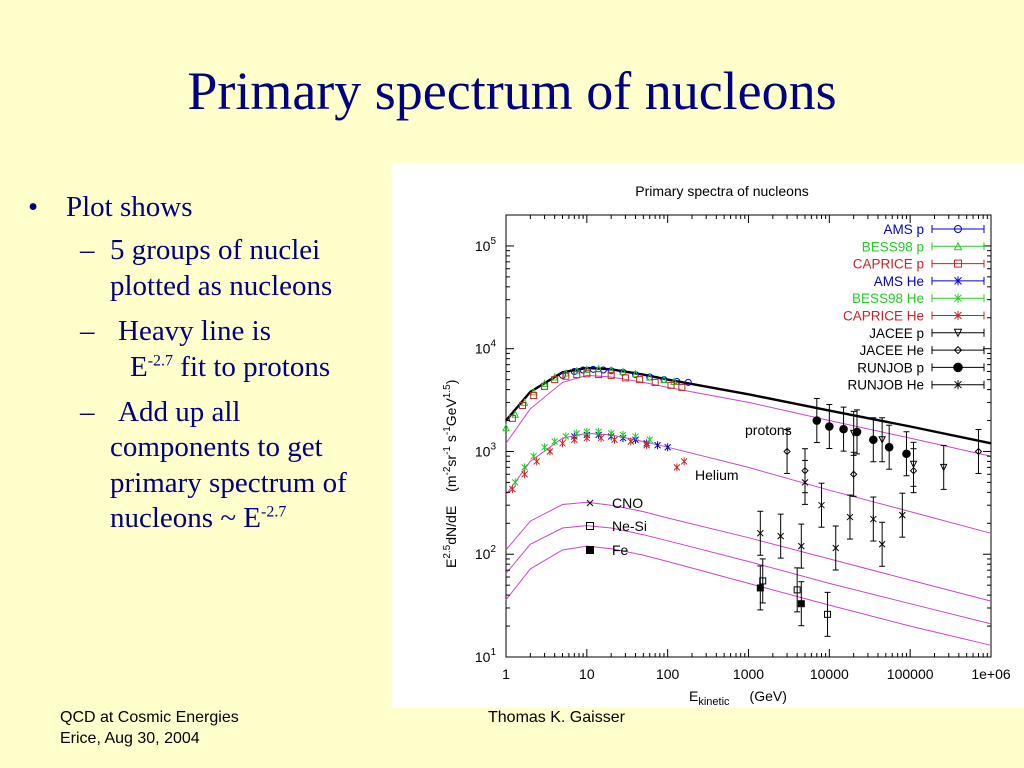 The height and width of the screenshot is (768, 1024). What do you see at coordinates (888, 298) in the screenshot?
I see `legend-label: BESS98 He` at bounding box center [888, 298].